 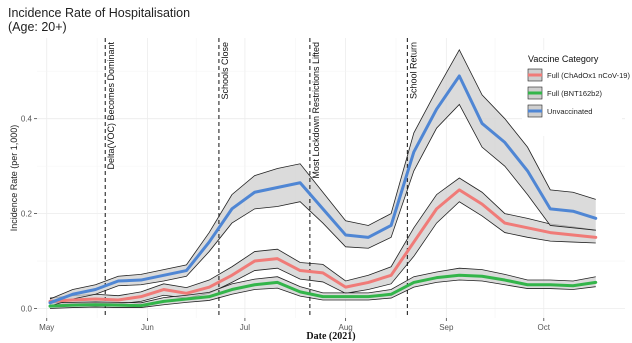 What do you see at coordinates (322, 294) in the screenshot?
I see `lower-bound-line` at bounding box center [322, 294].